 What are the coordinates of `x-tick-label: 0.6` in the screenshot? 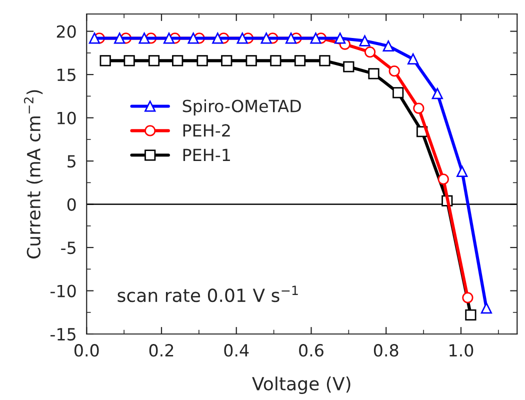 It's located at (311, 350).